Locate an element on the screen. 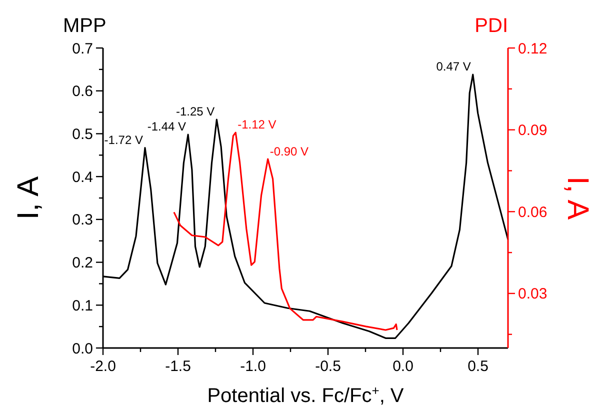 Image resolution: width=591 pixels, height=409 pixels. y-tick-label: 0.2 is located at coordinates (82, 263).